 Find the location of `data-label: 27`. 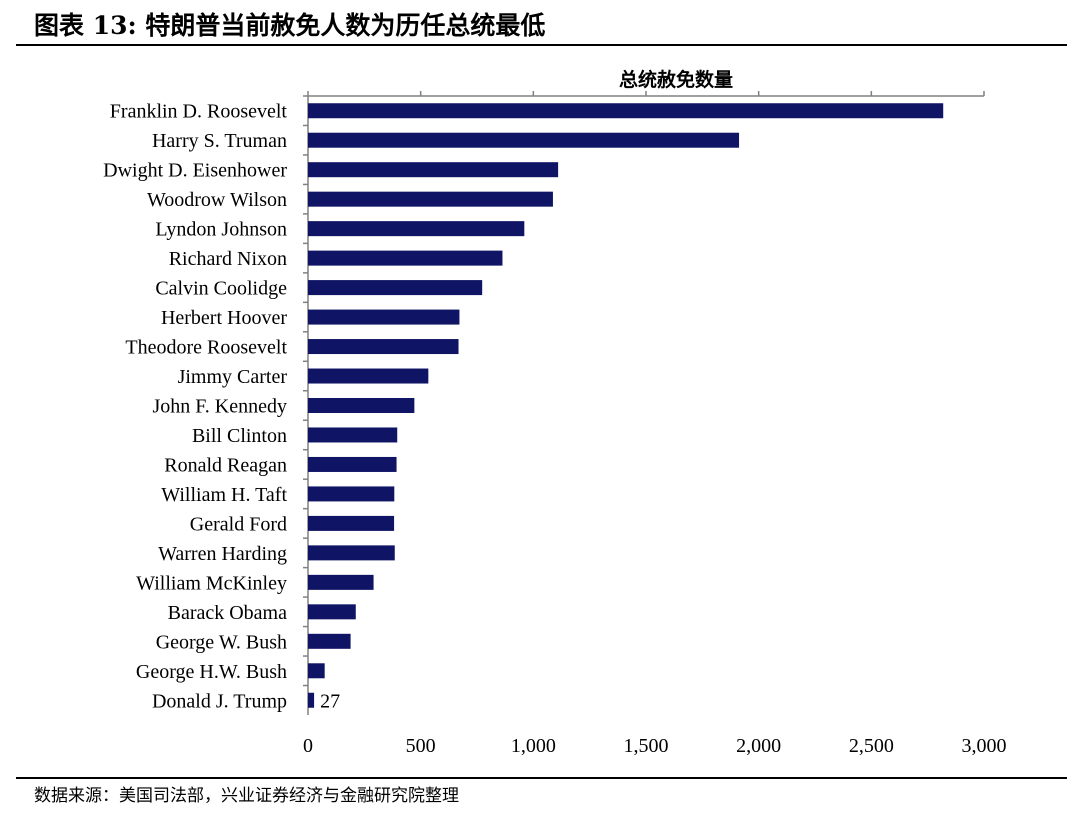

data-label: 27 is located at coordinates (330, 701).